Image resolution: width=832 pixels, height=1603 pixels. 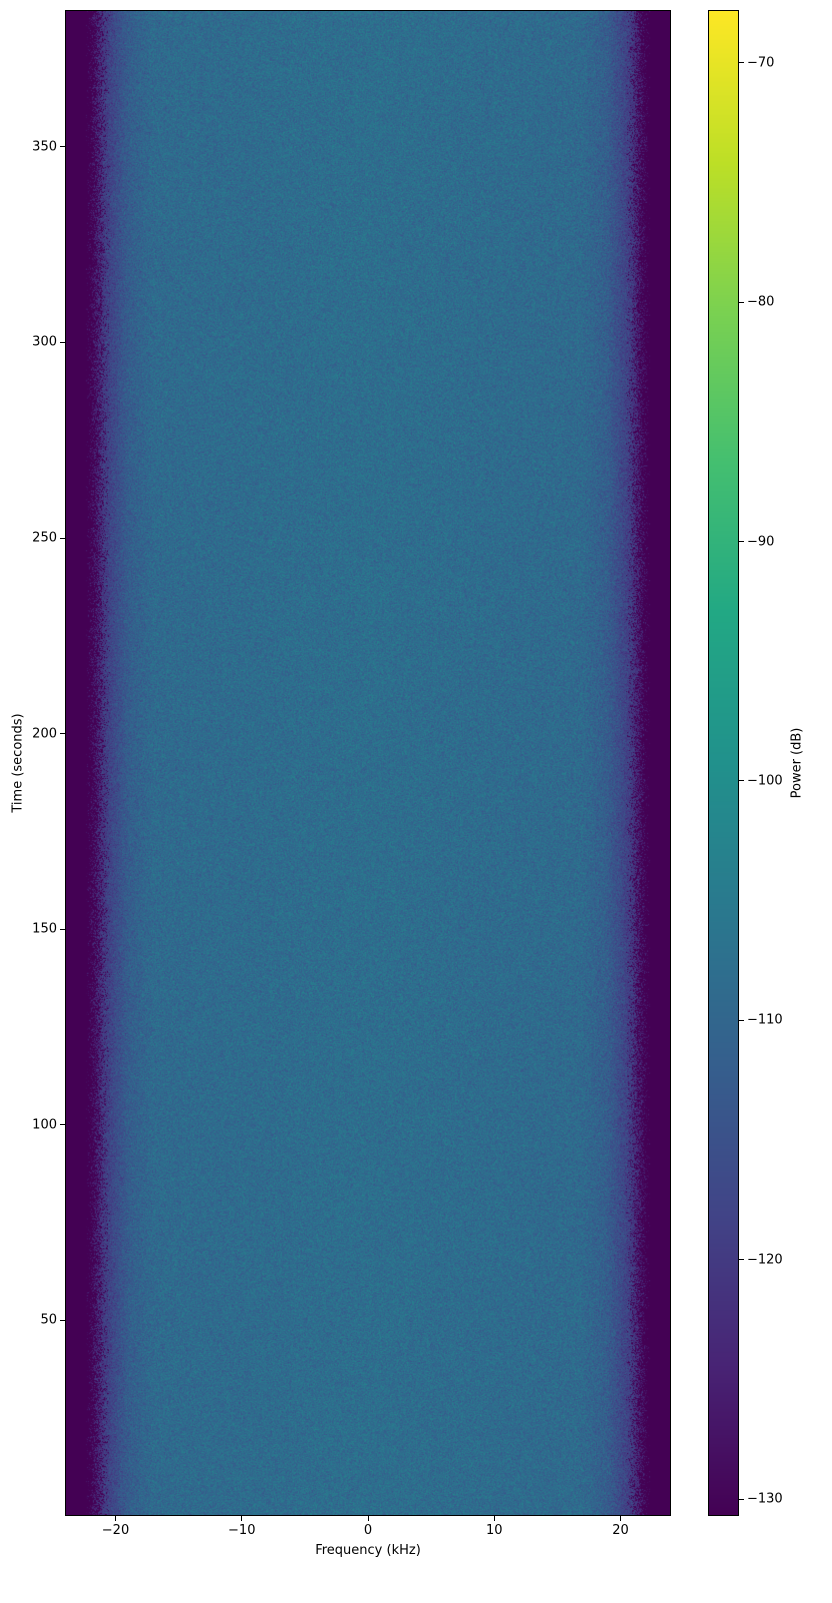 What do you see at coordinates (48, 1320) in the screenshot?
I see `y-tick-label: 50` at bounding box center [48, 1320].